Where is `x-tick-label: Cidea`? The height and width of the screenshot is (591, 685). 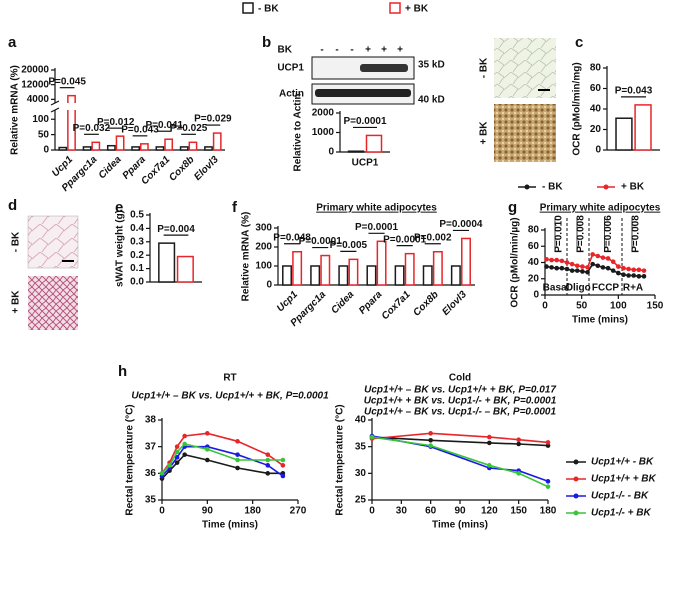
x-tick-label: Cidea is located at coordinates (342, 302).